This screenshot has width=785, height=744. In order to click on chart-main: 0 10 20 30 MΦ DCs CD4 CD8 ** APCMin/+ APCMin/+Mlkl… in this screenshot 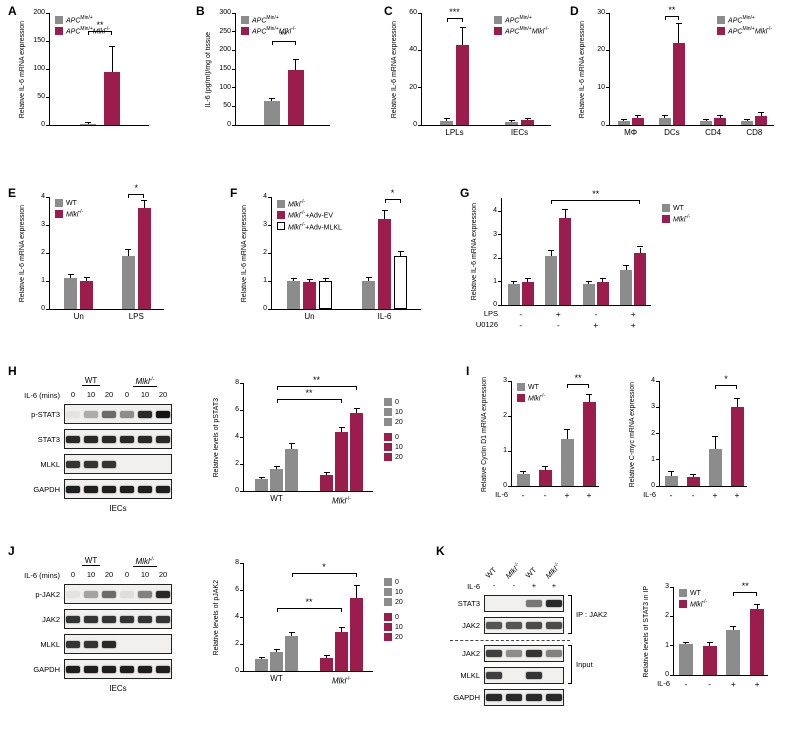, I will do `click(685, 71)`.